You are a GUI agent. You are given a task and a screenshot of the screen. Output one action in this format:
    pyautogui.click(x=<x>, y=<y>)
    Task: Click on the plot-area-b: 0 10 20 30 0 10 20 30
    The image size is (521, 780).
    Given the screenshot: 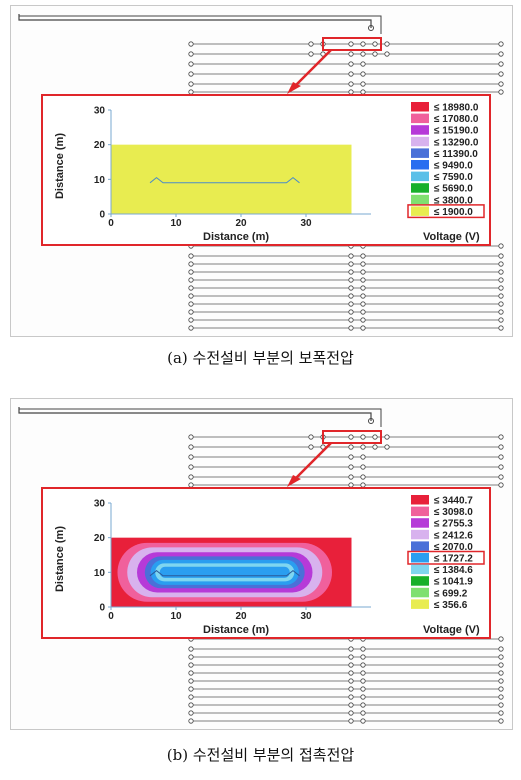 What is the action you would take?
    pyautogui.click(x=232, y=560)
    